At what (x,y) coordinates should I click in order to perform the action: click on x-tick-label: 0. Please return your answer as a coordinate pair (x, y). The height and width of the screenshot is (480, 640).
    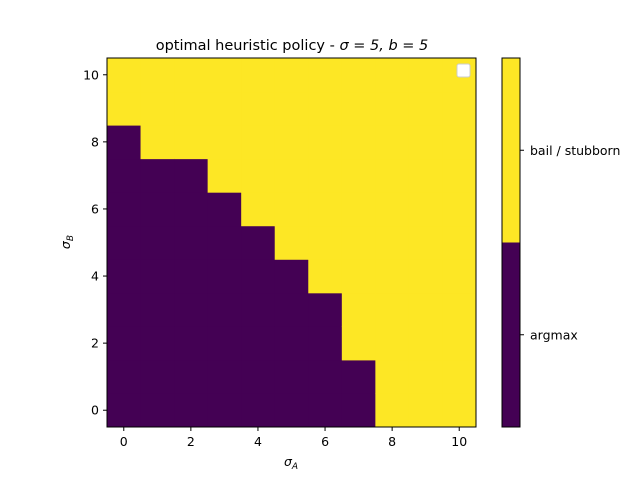
    Looking at the image, I should click on (124, 441).